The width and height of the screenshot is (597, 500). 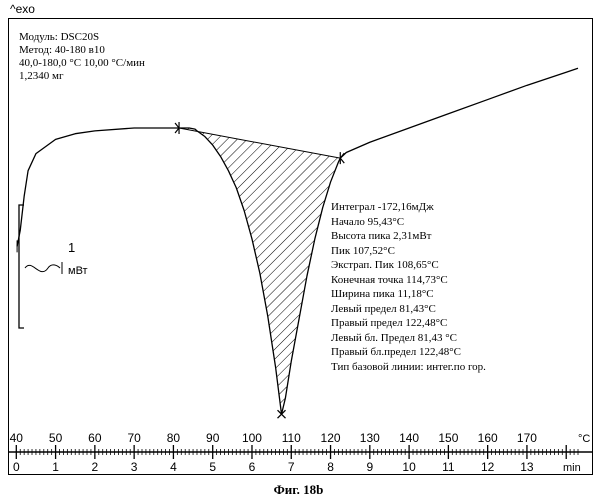 I want to click on time-tick-label: 11, so click(x=448, y=467).